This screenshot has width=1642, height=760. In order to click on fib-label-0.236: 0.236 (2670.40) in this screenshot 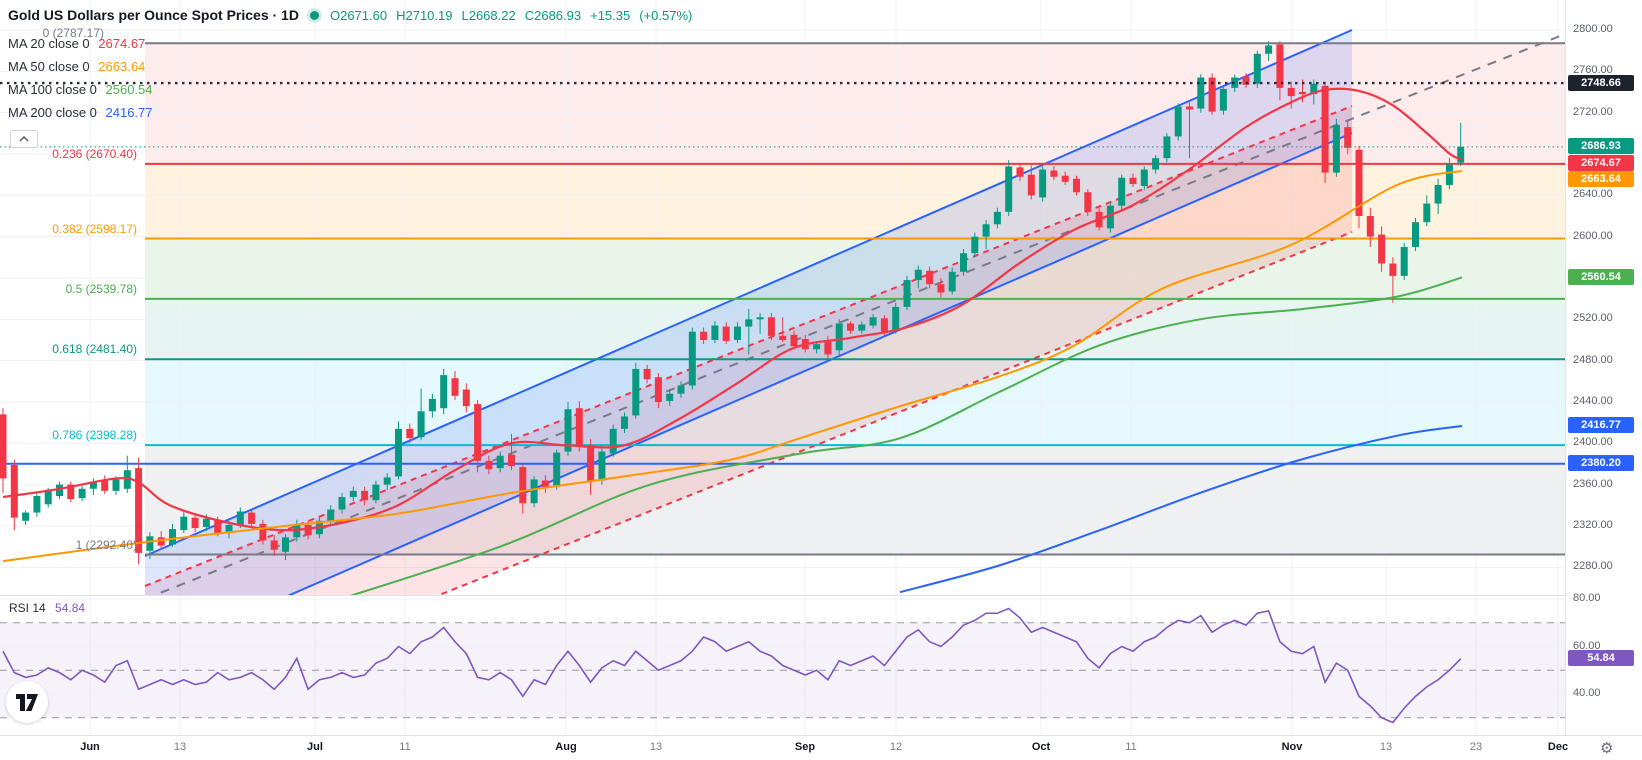, I will do `click(94, 153)`.